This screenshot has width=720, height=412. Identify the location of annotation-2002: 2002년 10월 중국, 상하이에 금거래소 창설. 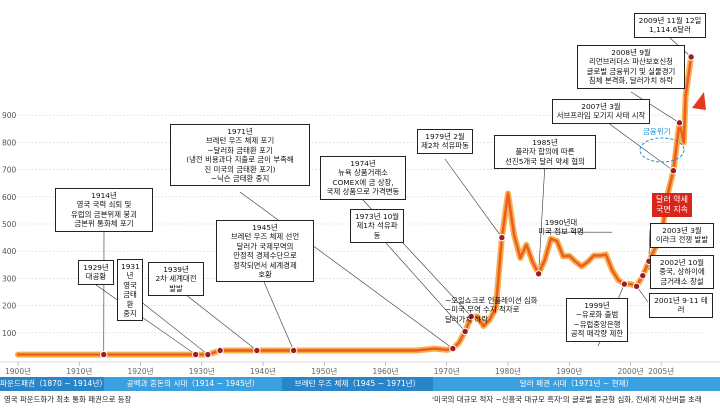
(682, 272).